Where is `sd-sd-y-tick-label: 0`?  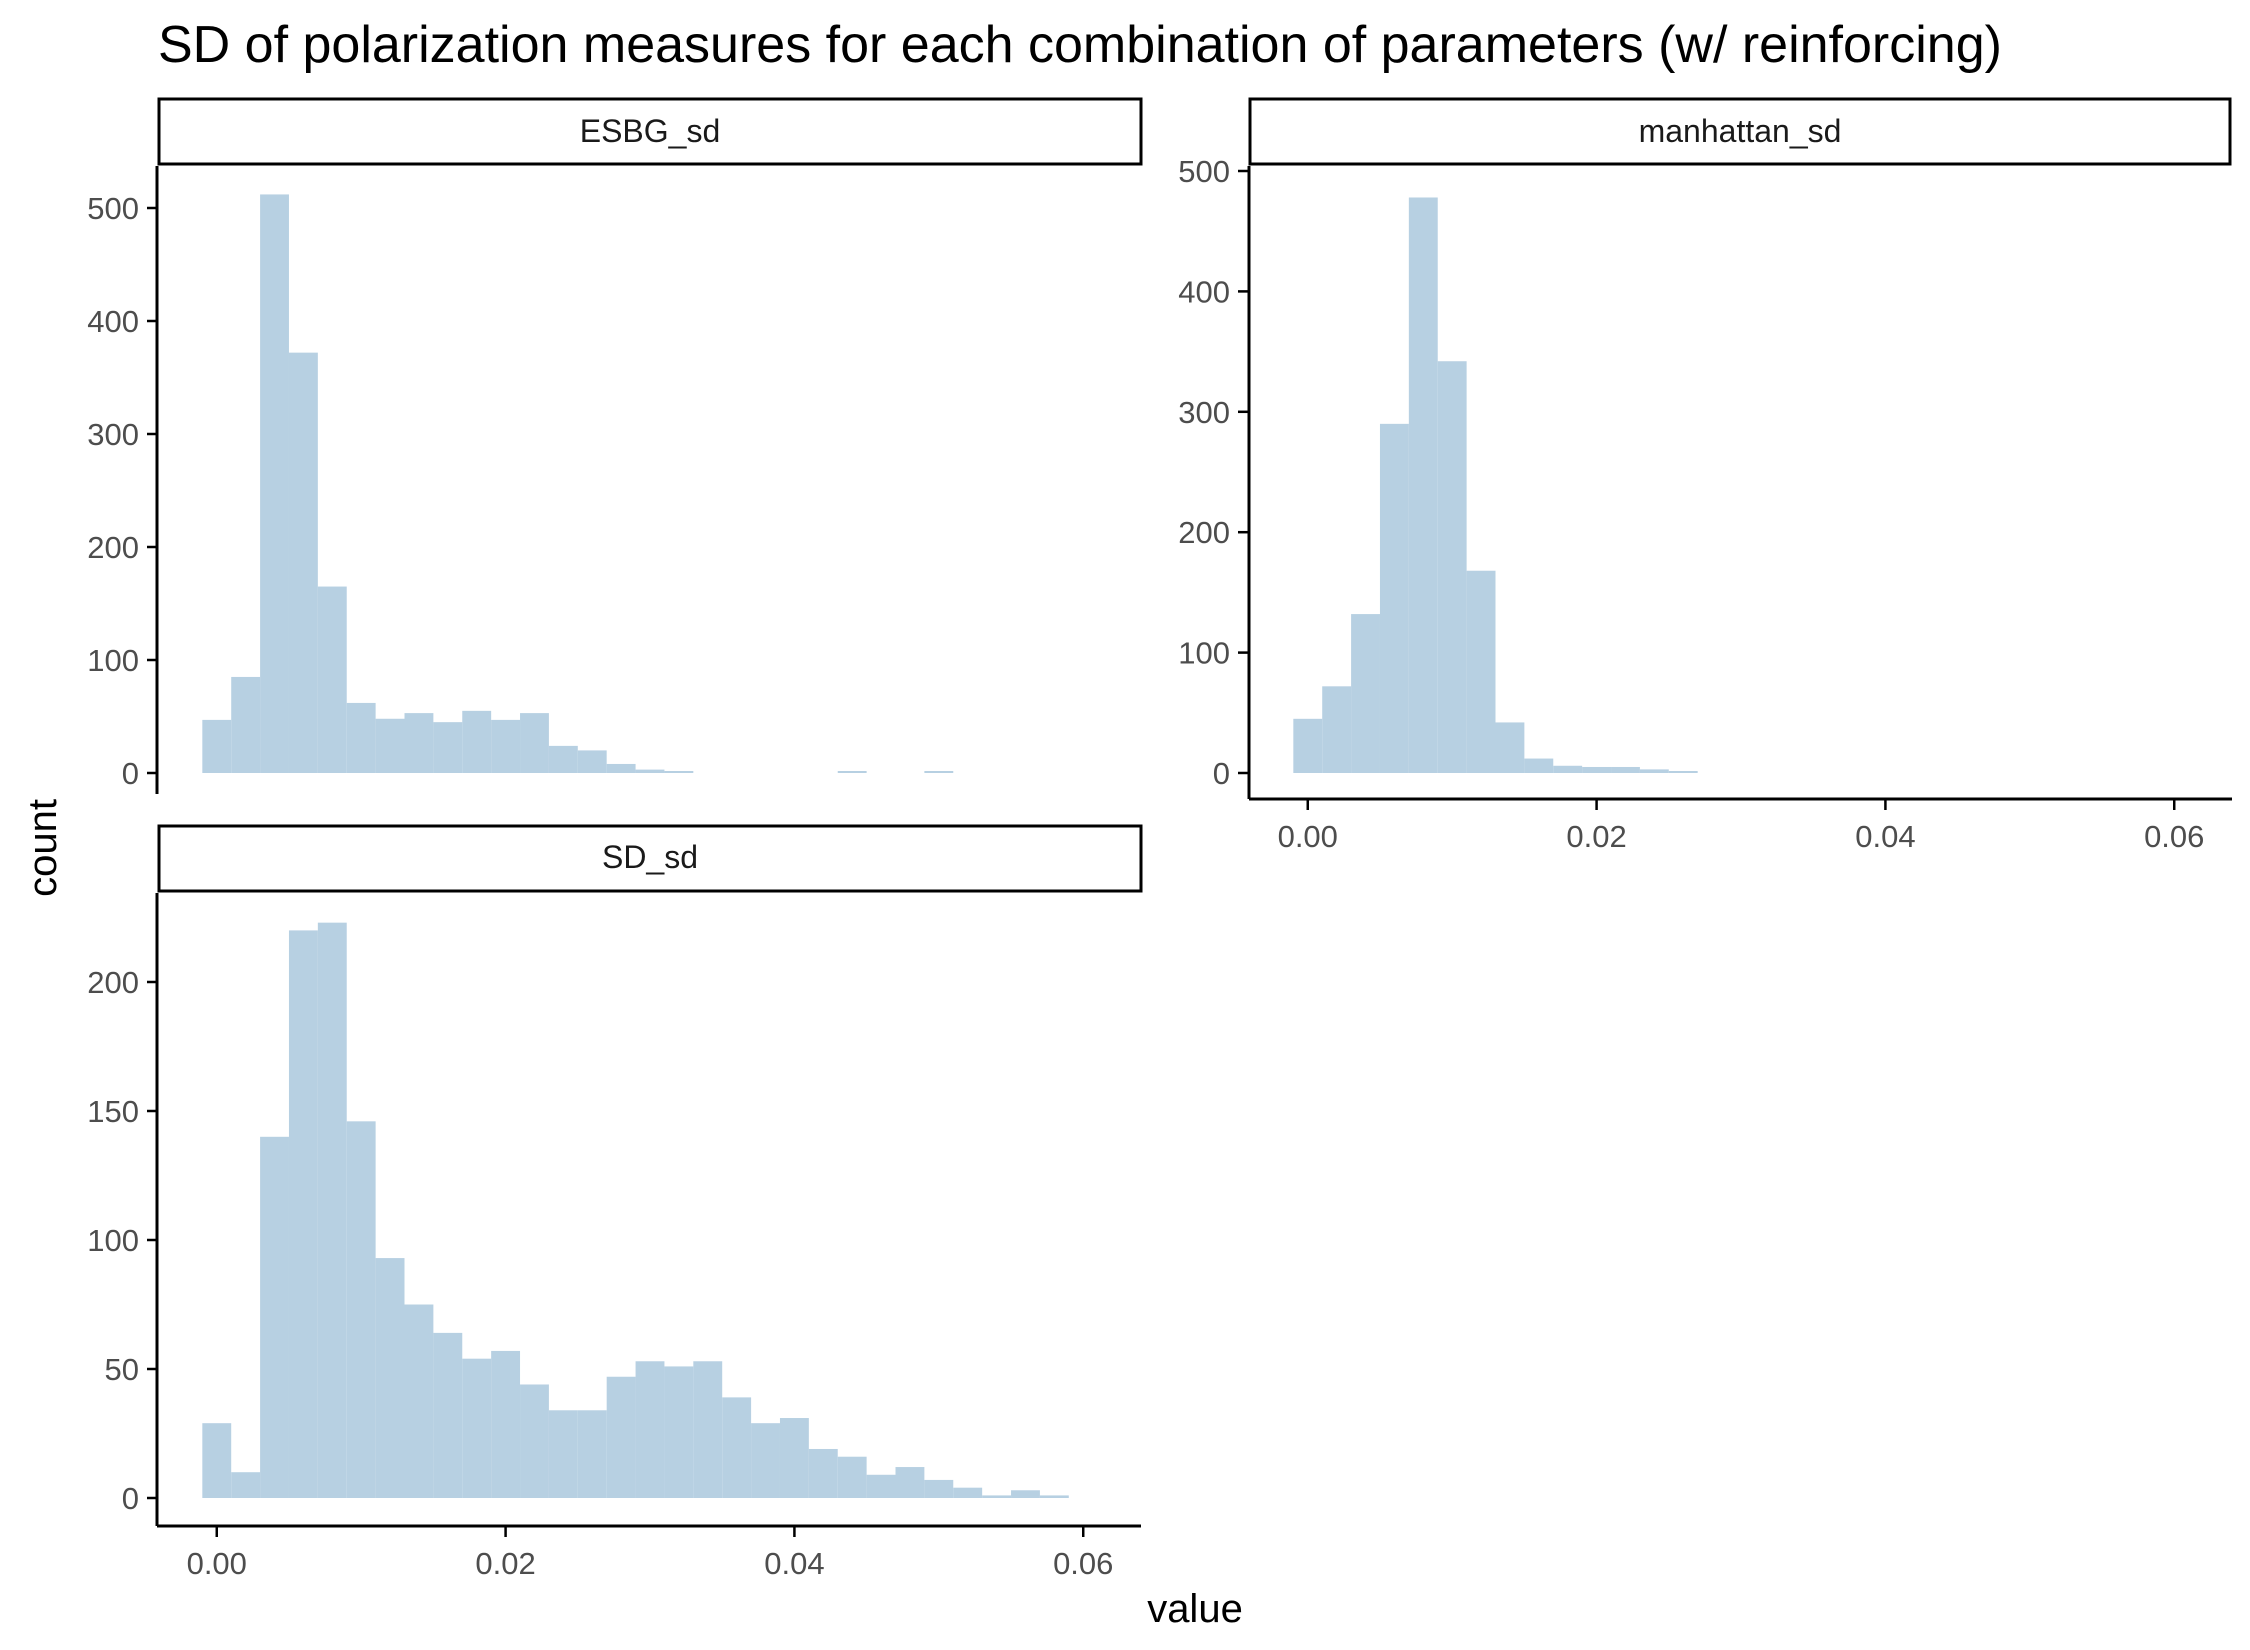
sd-sd-y-tick-label: 0 is located at coordinates (130, 1498).